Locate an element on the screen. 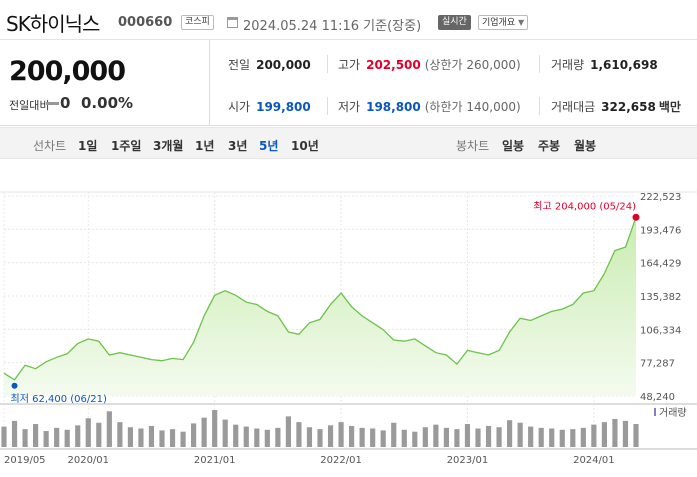 Image resolution: width=697 pixels, height=477 pixels. calendar-icon is located at coordinates (232, 22).